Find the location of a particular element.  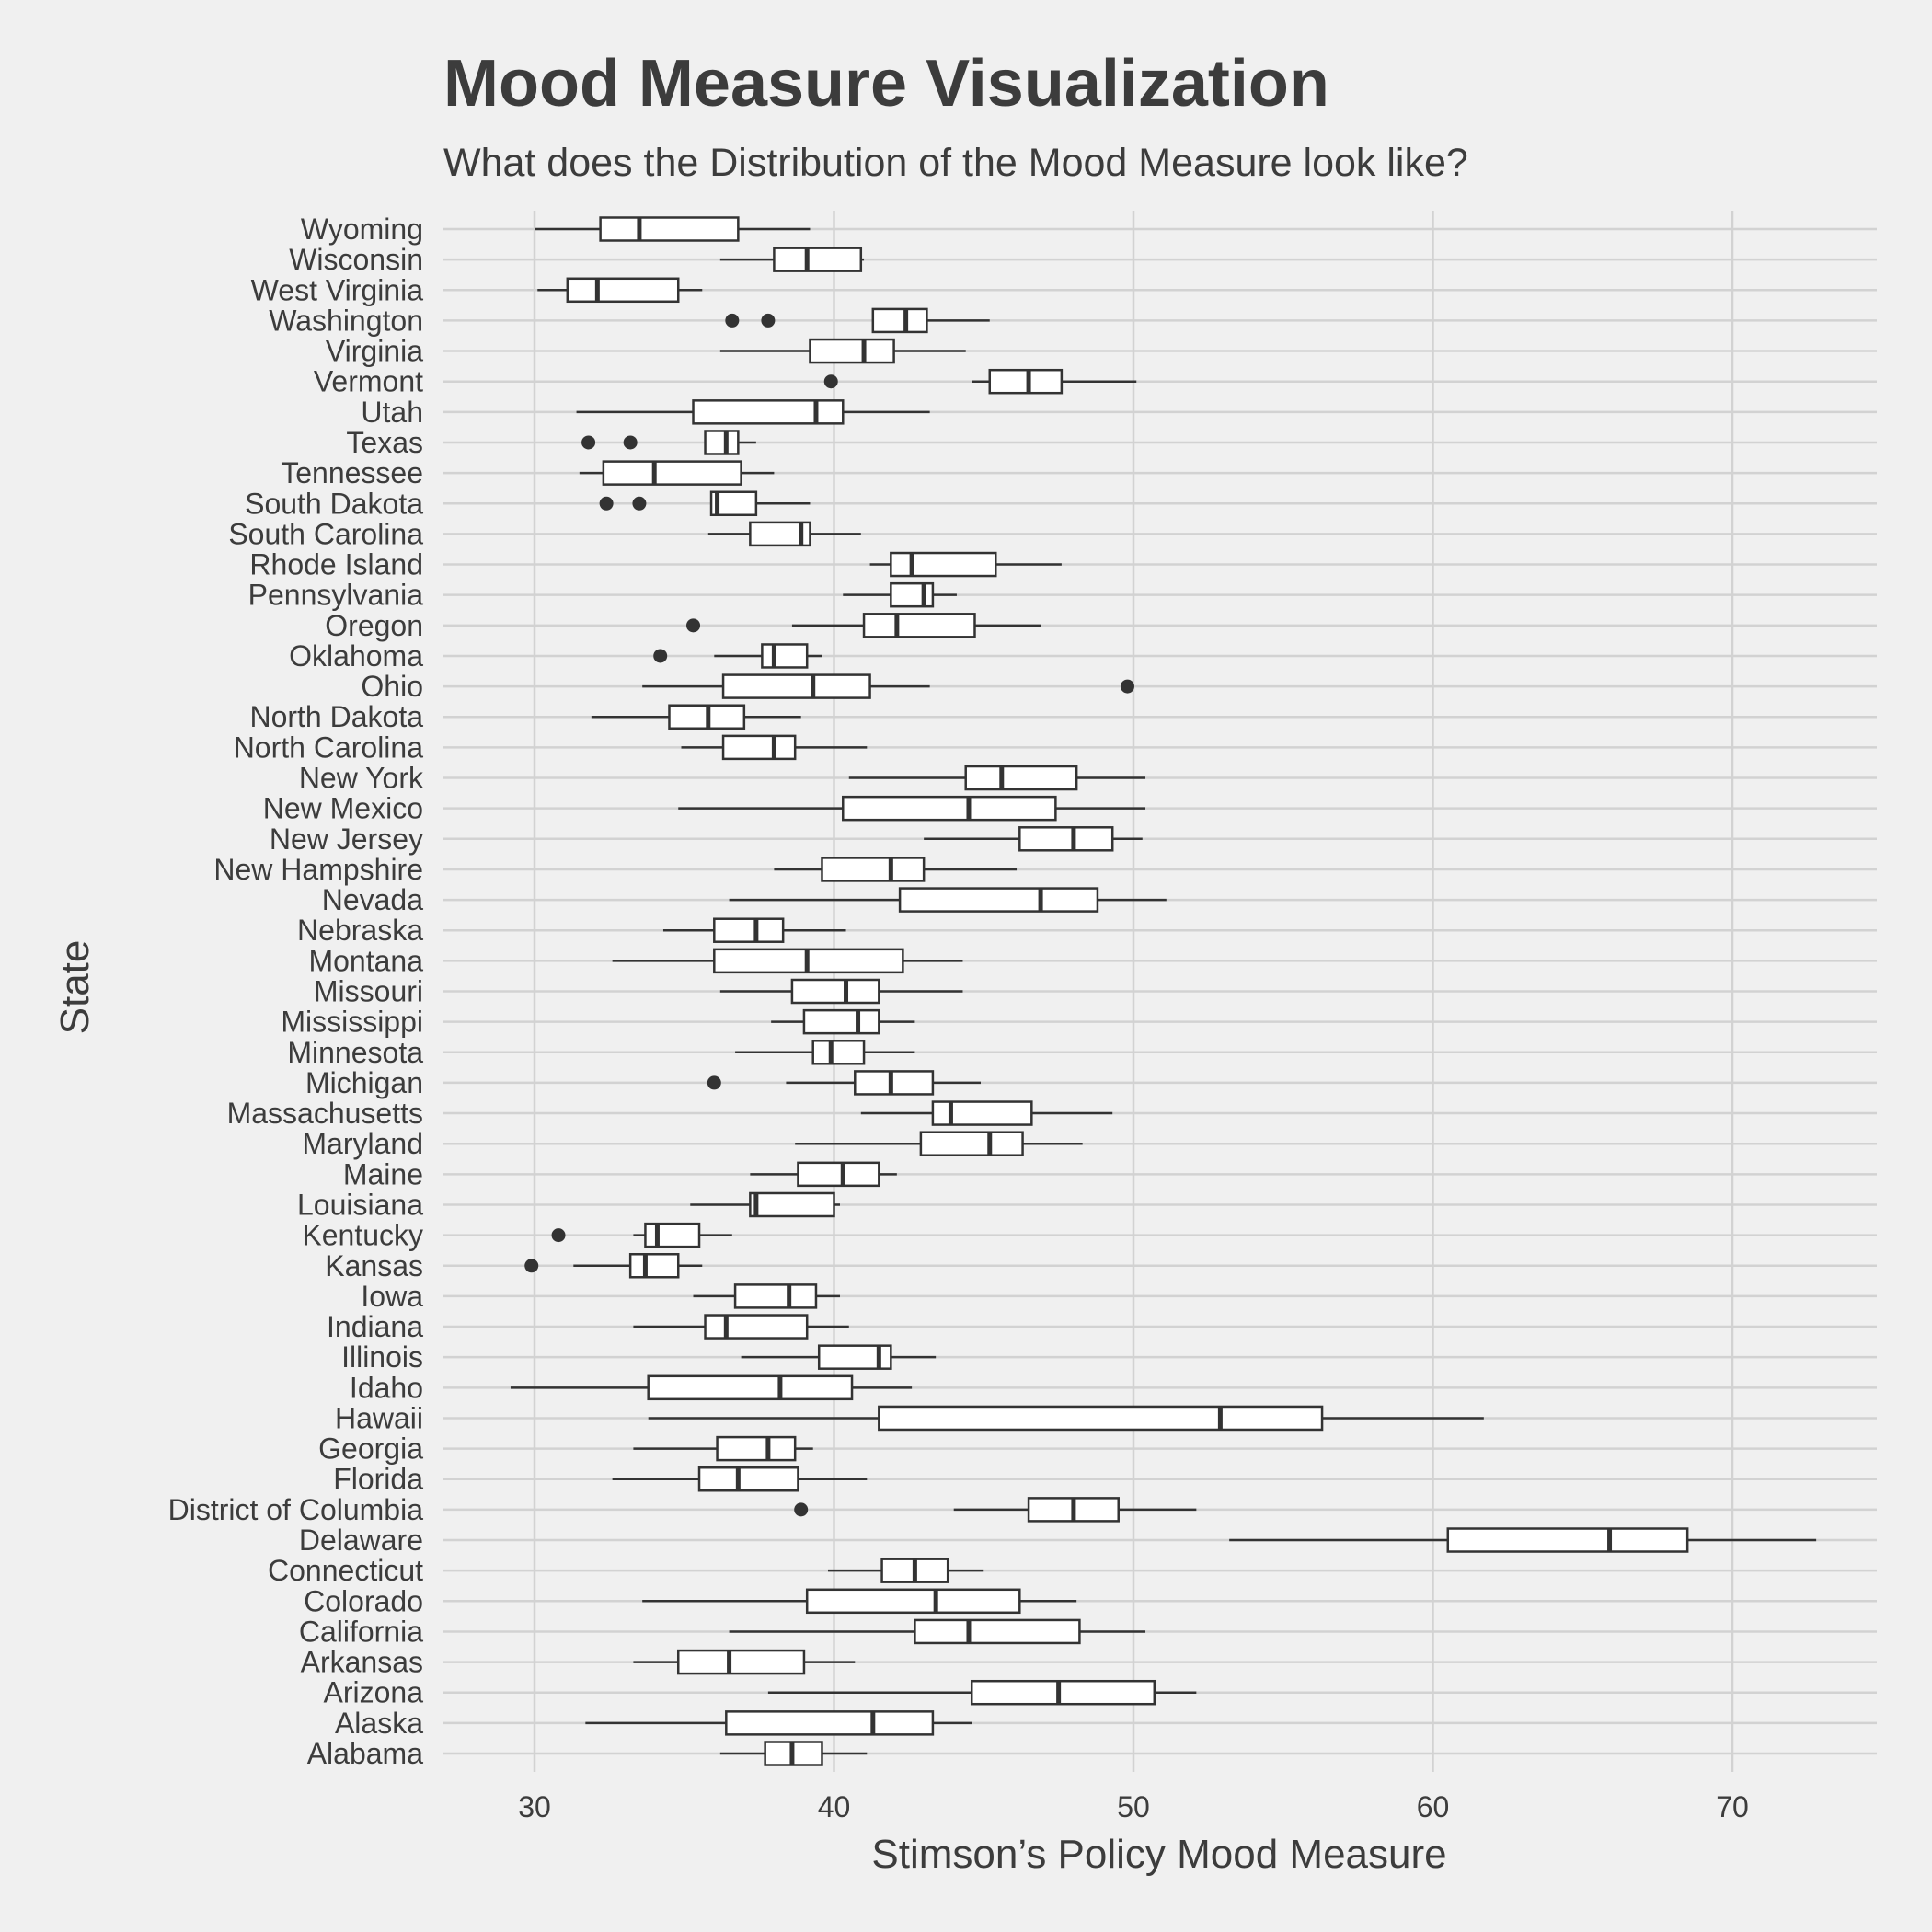

state-label: Arizona is located at coordinates (374, 1692).